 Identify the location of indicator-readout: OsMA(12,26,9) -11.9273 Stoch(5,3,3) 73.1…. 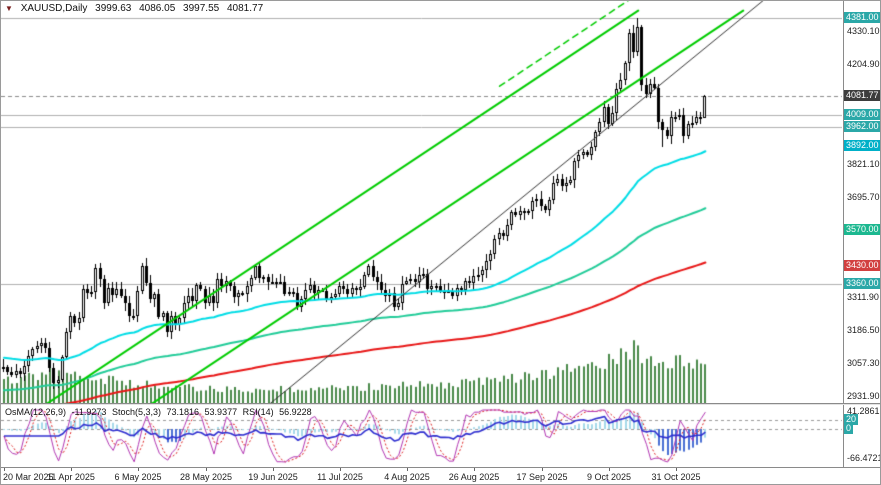
(160, 412).